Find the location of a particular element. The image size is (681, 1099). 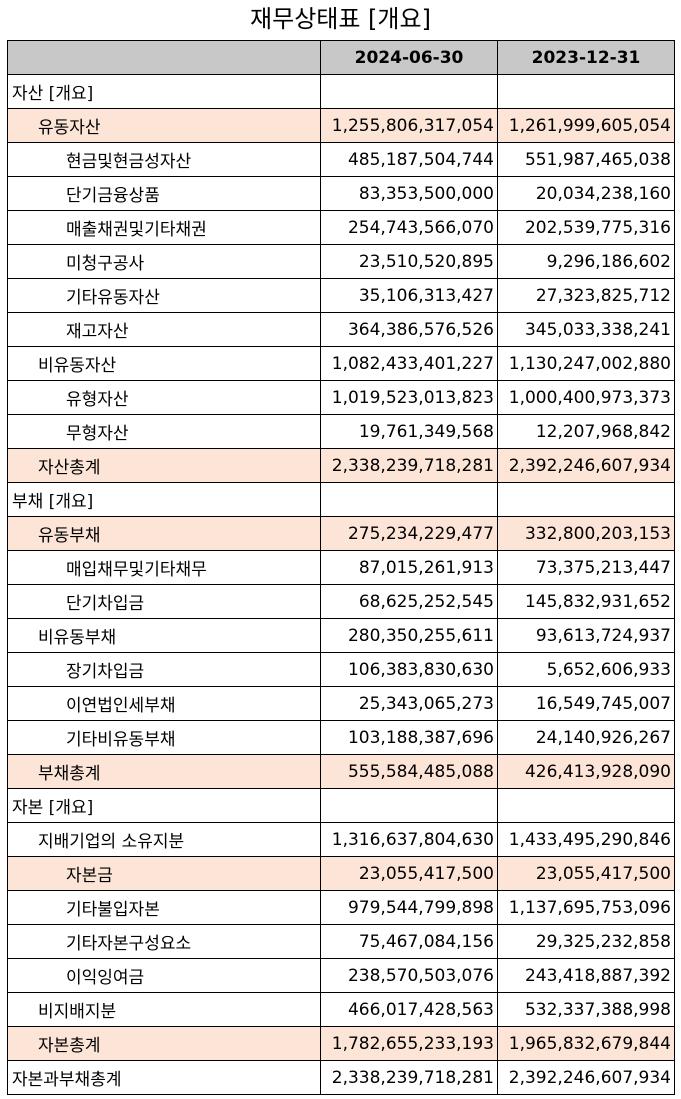

header-row: 2024-06-30 2023-12-31 is located at coordinates (341, 57).